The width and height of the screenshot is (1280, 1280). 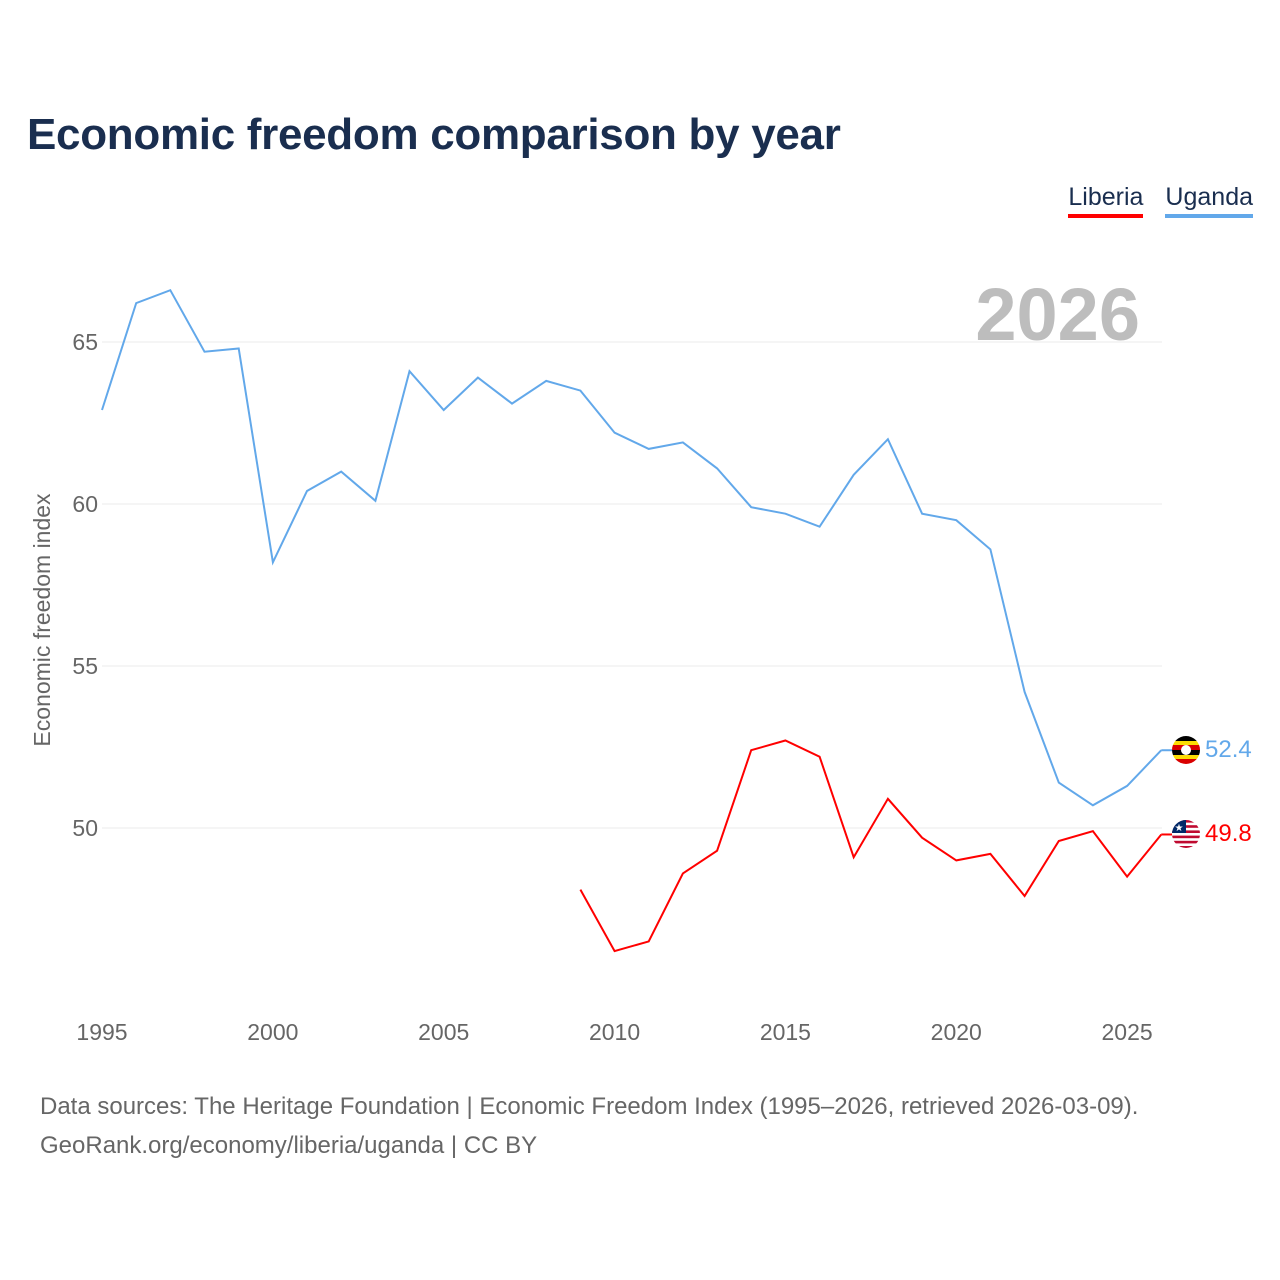 What do you see at coordinates (1228, 833) in the screenshot?
I see `liberia-end-value: 49.8` at bounding box center [1228, 833].